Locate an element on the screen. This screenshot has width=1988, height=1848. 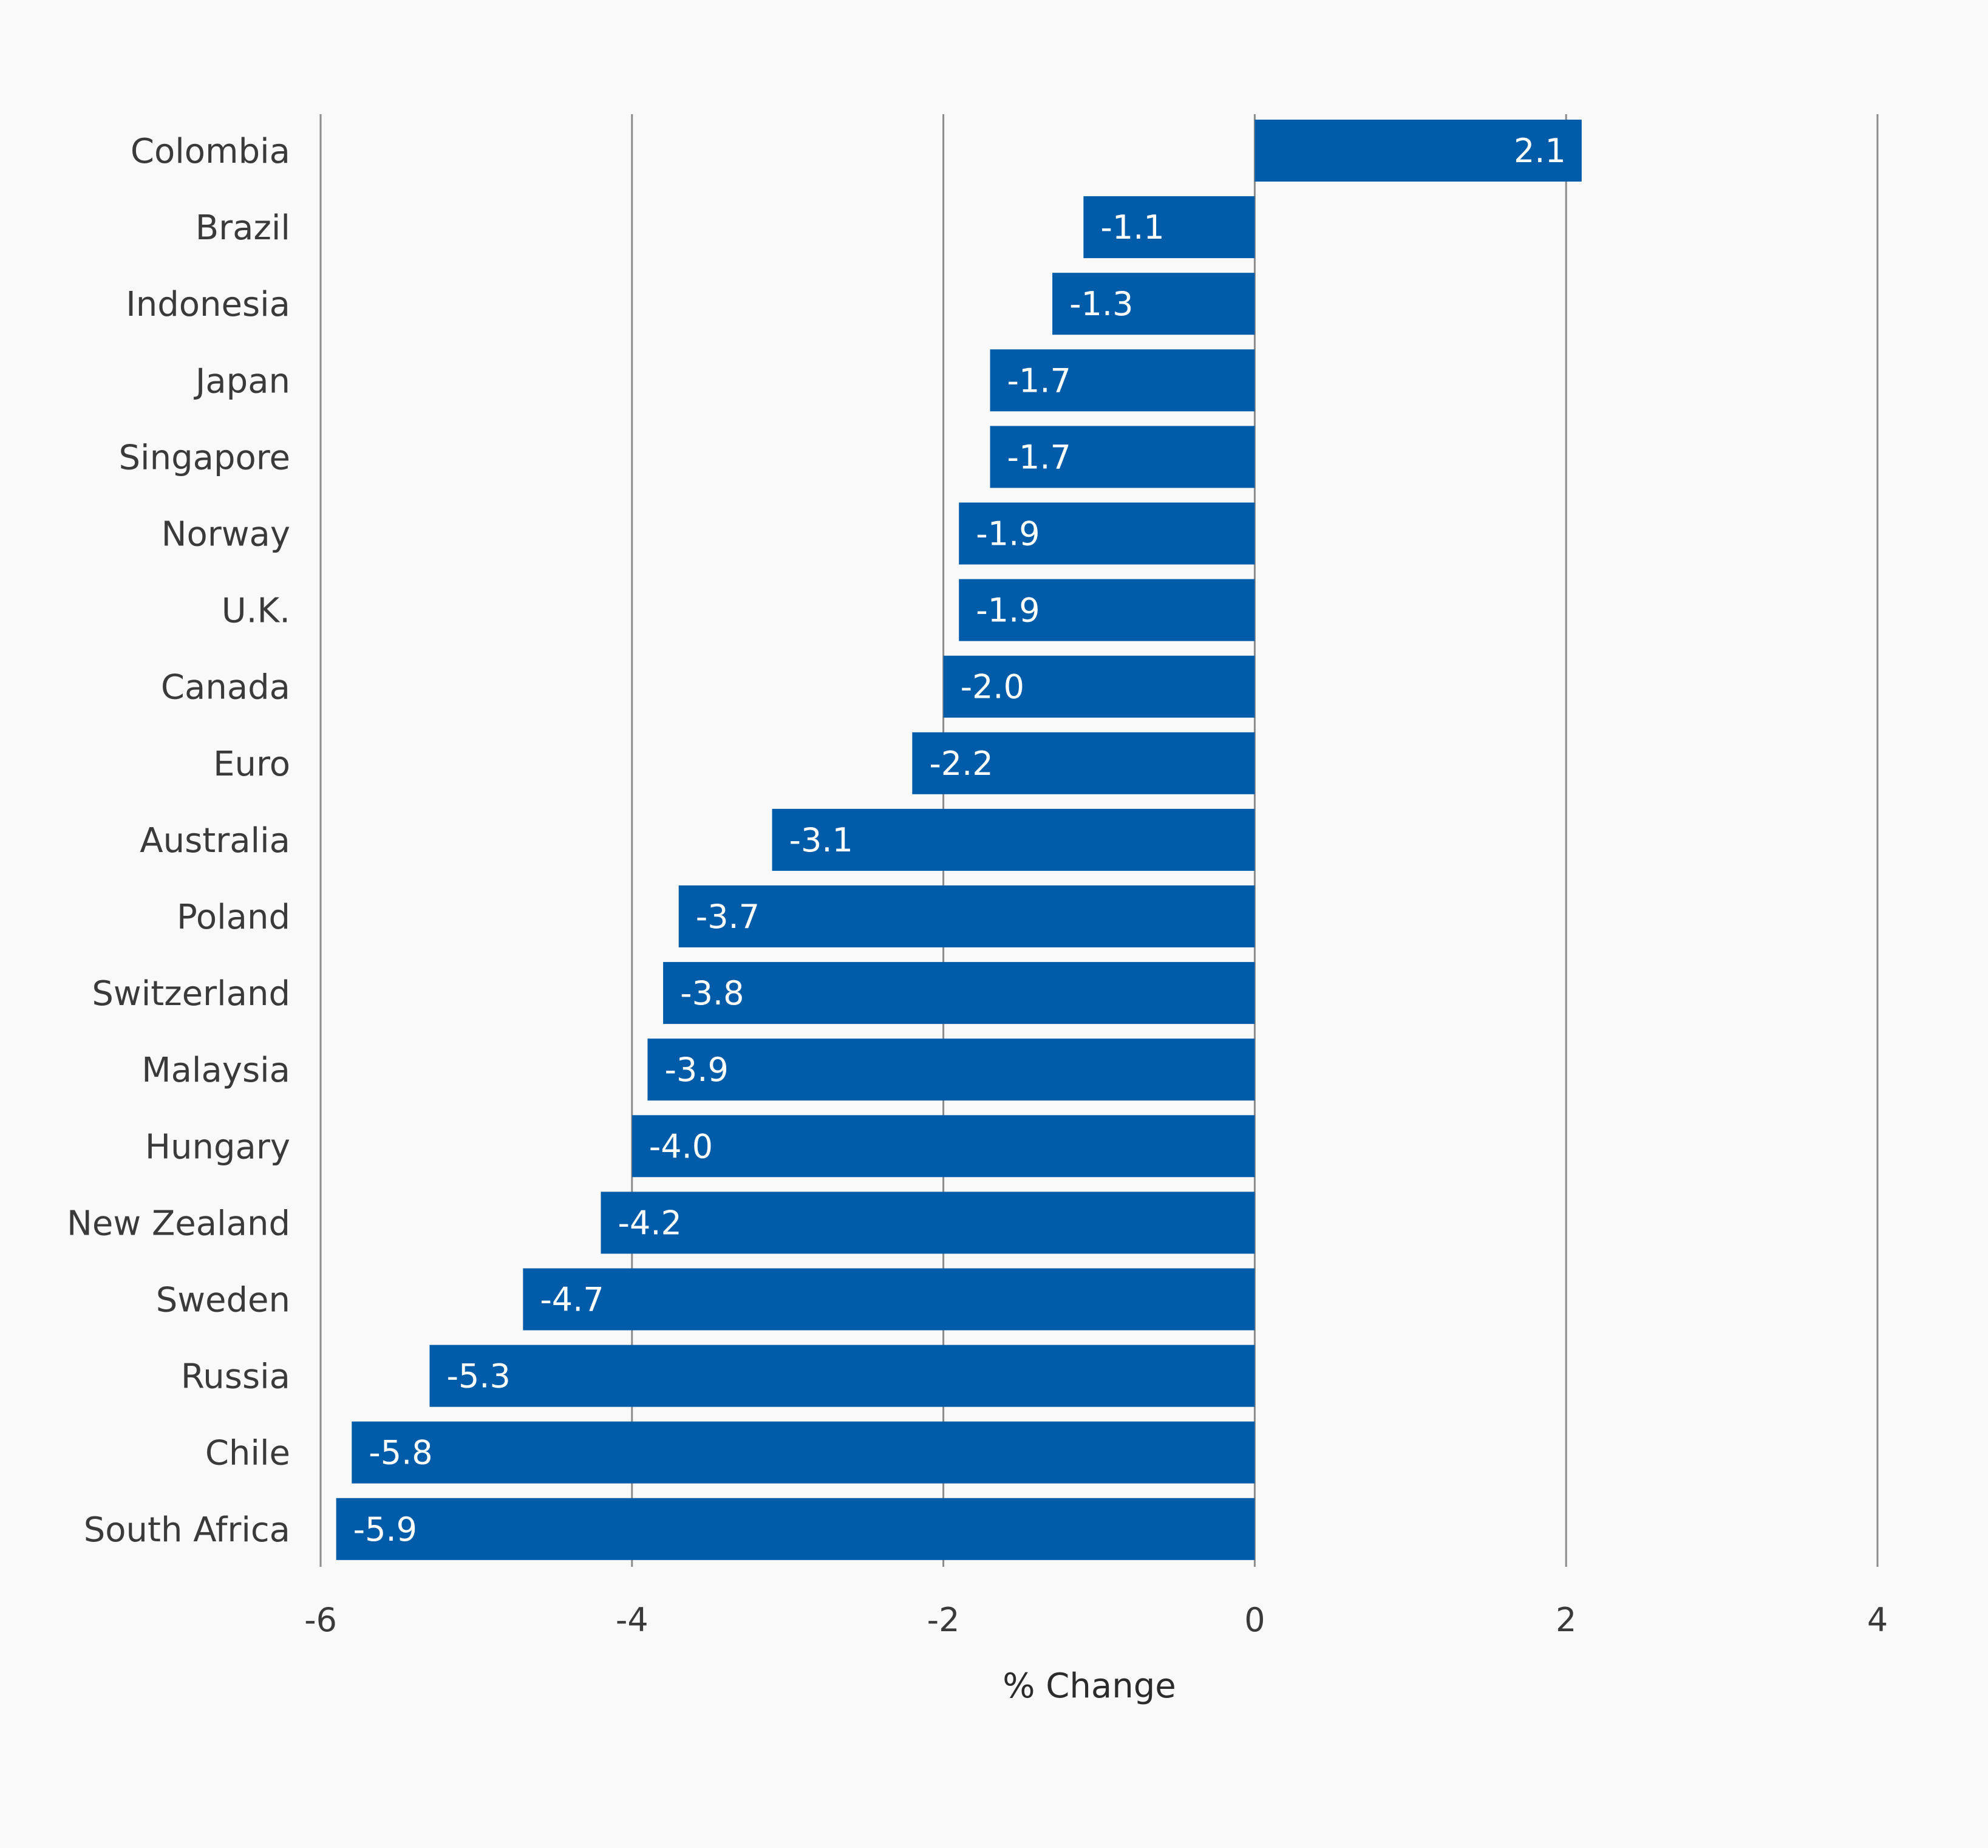
category-label: Malaysia is located at coordinates (215, 1071).